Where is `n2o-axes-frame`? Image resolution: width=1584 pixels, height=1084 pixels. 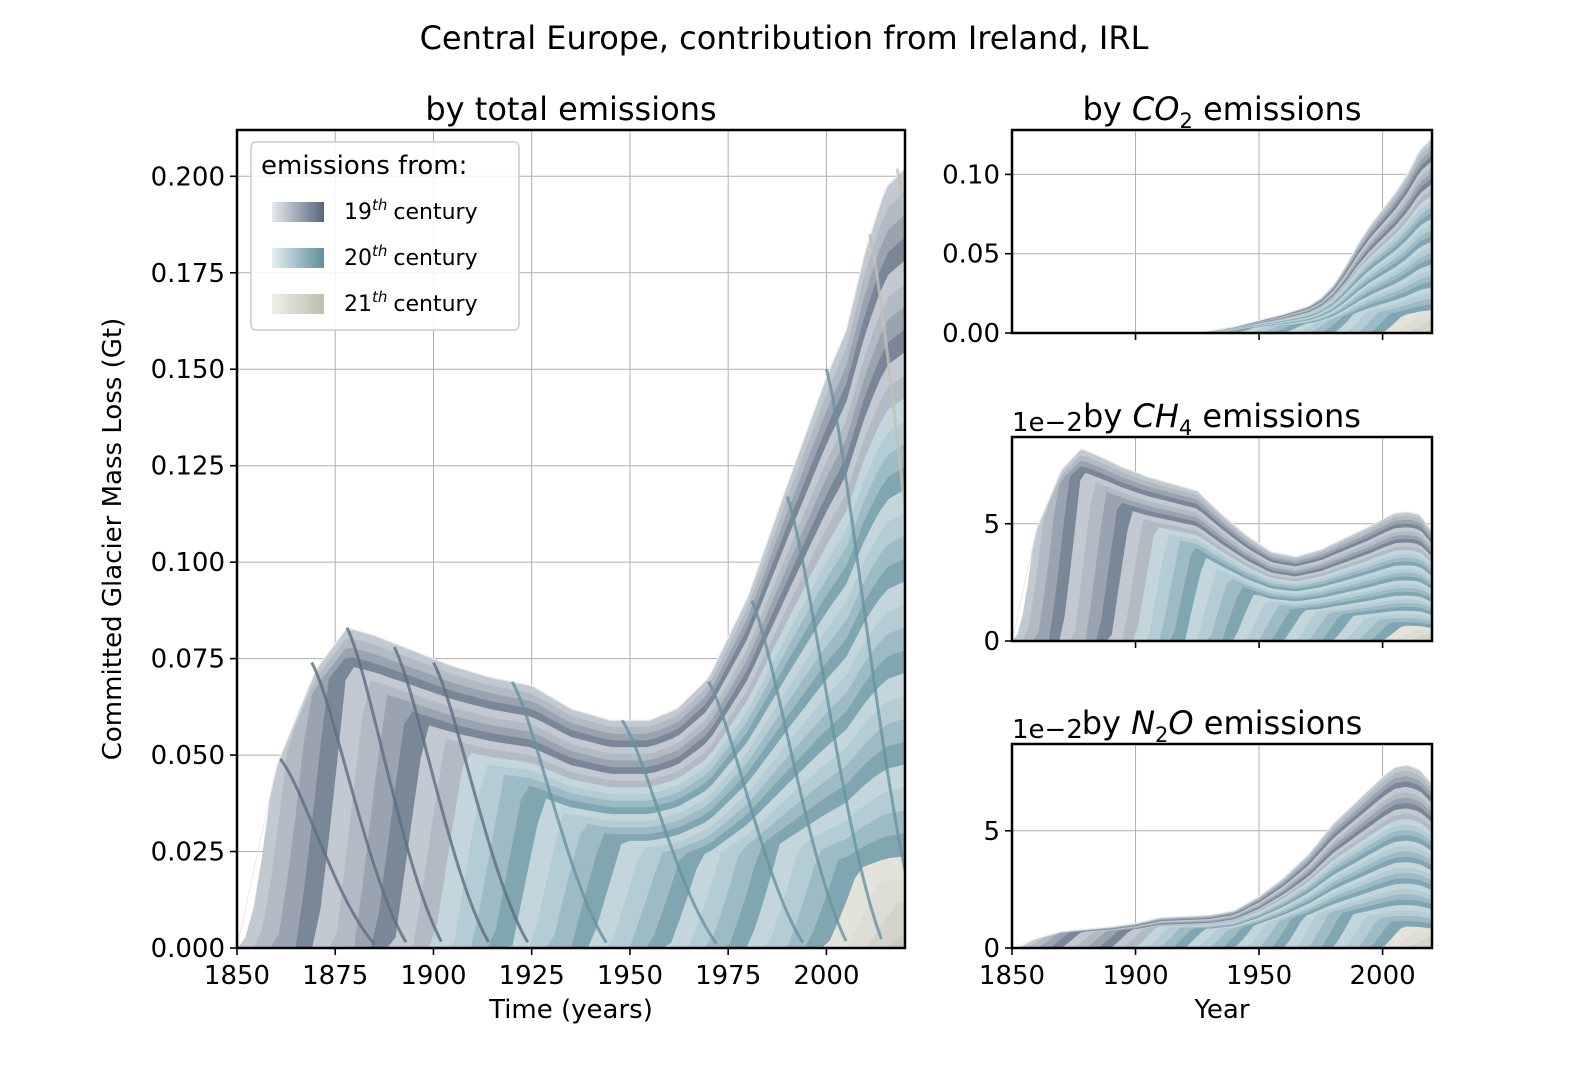 n2o-axes-frame is located at coordinates (1222, 846).